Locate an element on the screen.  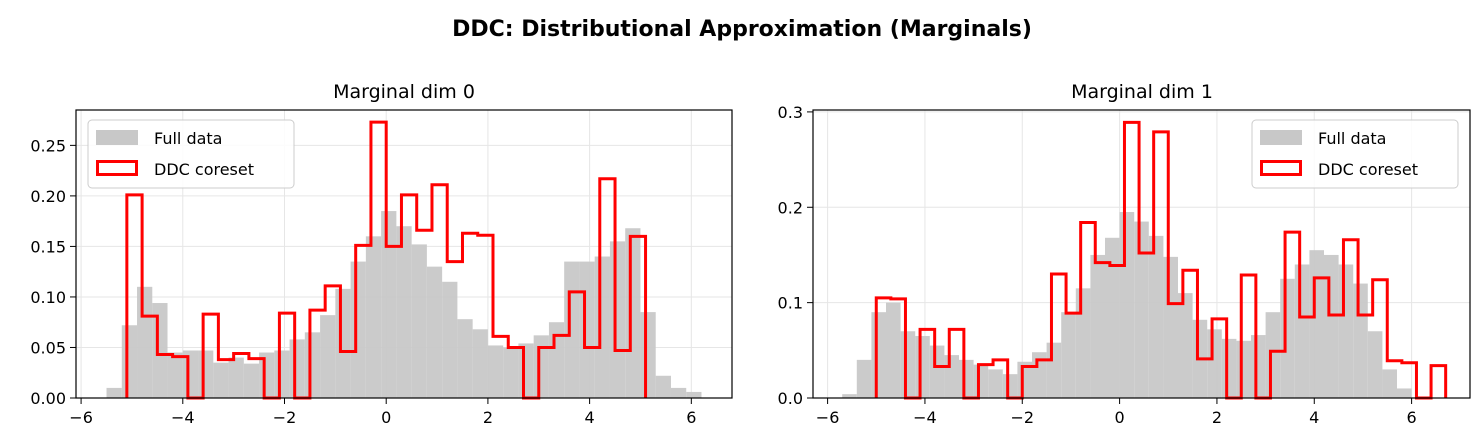
x-tick-label: −2 is located at coordinates (285, 417).